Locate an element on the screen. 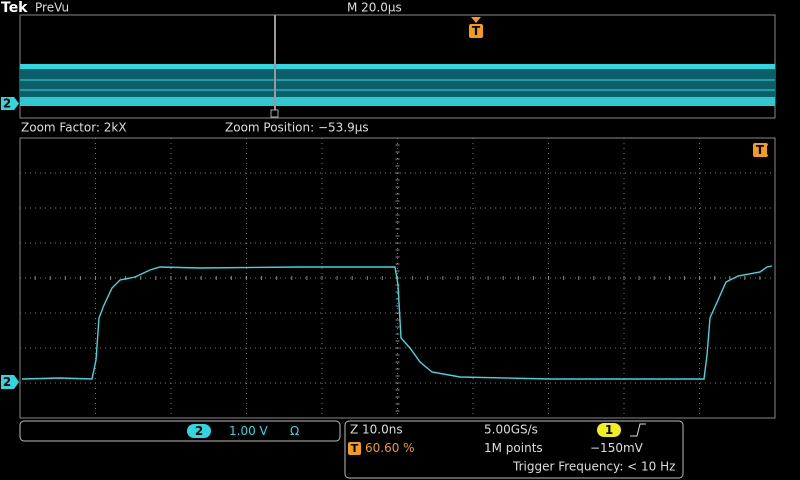 The image size is (800, 480). zoom-factor: Zoom Factor: 2kX is located at coordinates (74, 128).